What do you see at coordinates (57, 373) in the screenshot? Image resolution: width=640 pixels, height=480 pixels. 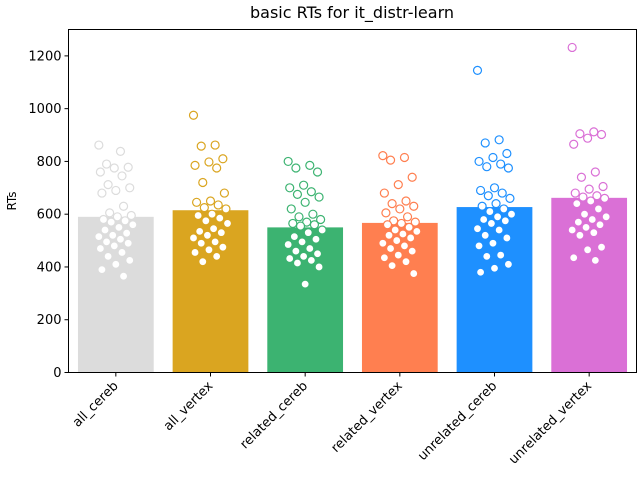 I see `y-tick-label: 0` at bounding box center [57, 373].